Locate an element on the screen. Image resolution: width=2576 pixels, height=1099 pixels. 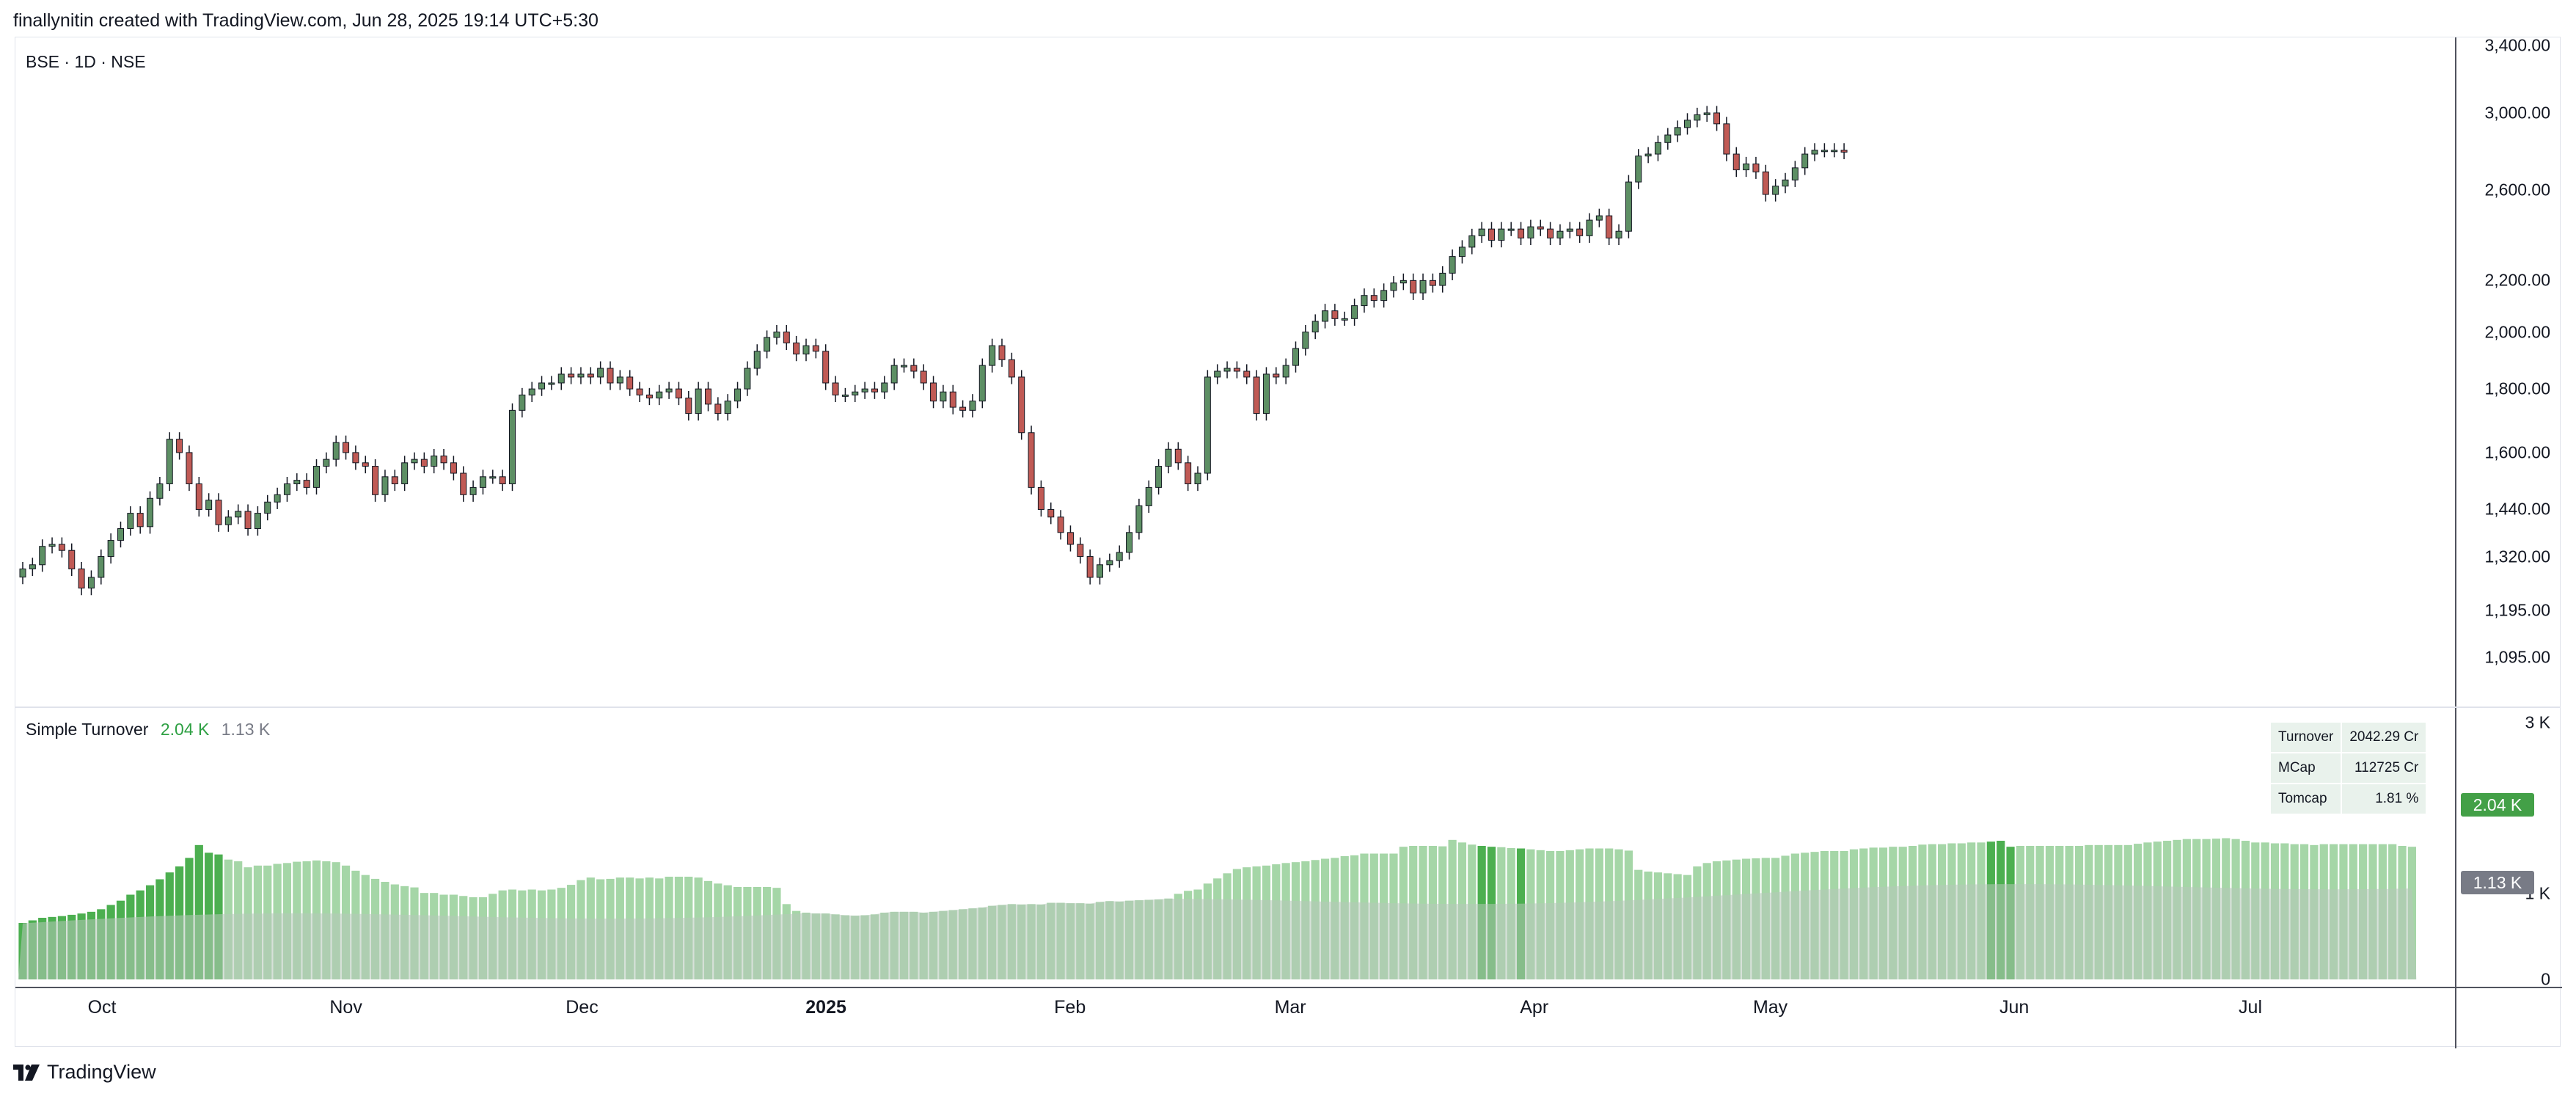
pane-separator is located at coordinates (1288, 707).